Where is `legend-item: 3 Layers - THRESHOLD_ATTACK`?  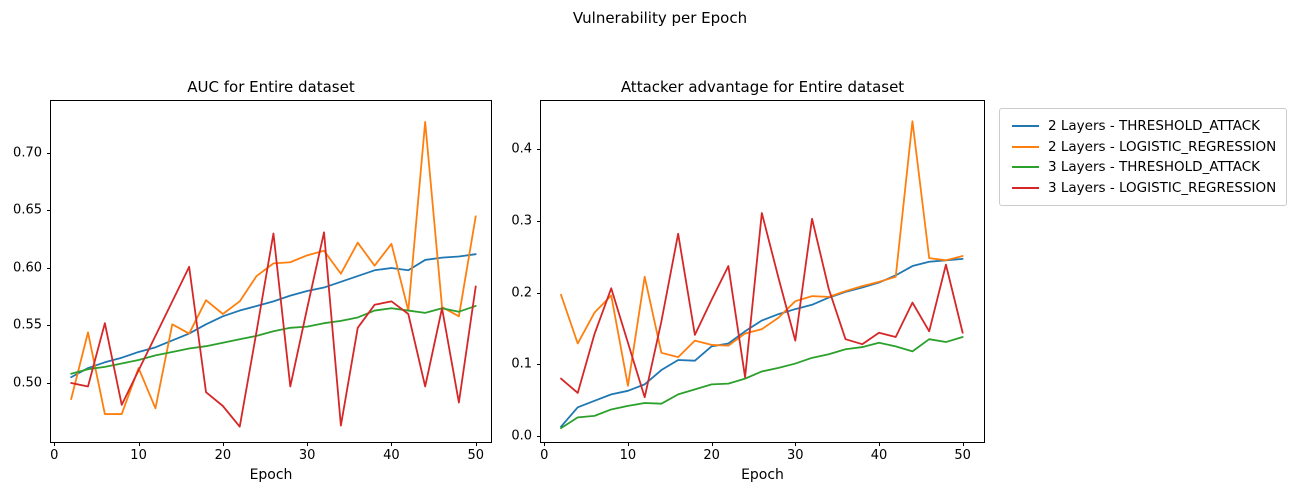 legend-item: 3 Layers - THRESHOLD_ATTACK is located at coordinates (1142, 167).